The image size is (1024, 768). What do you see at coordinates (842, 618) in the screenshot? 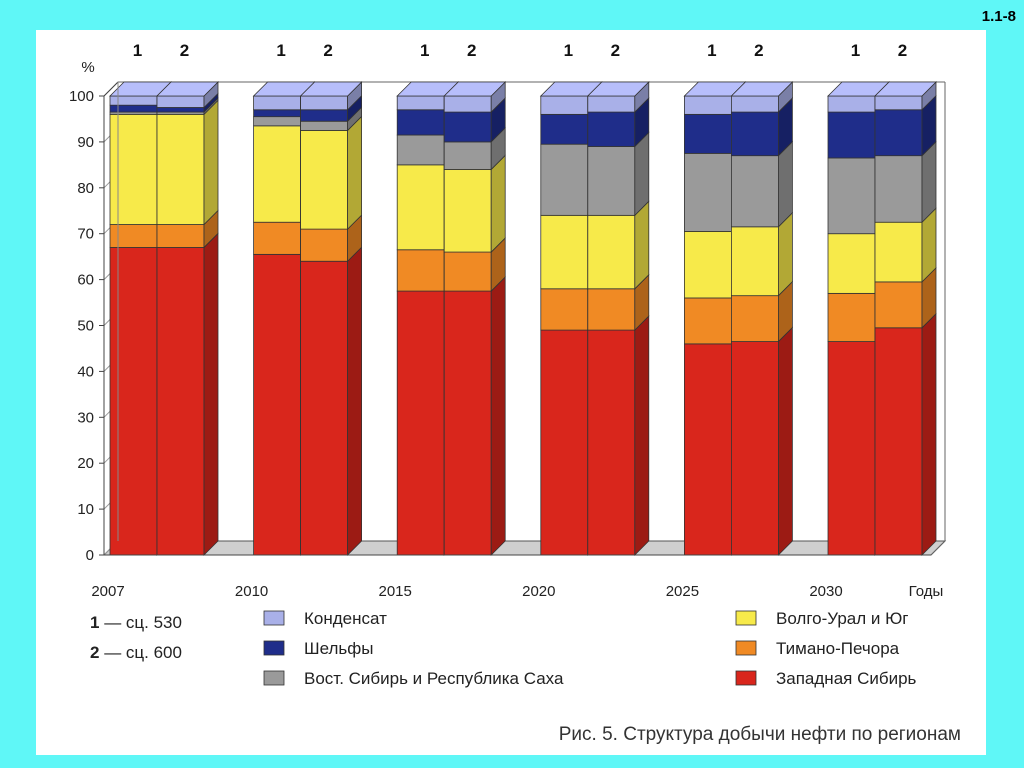
I see `legend-label: Волго-Урал и Юг` at bounding box center [842, 618].